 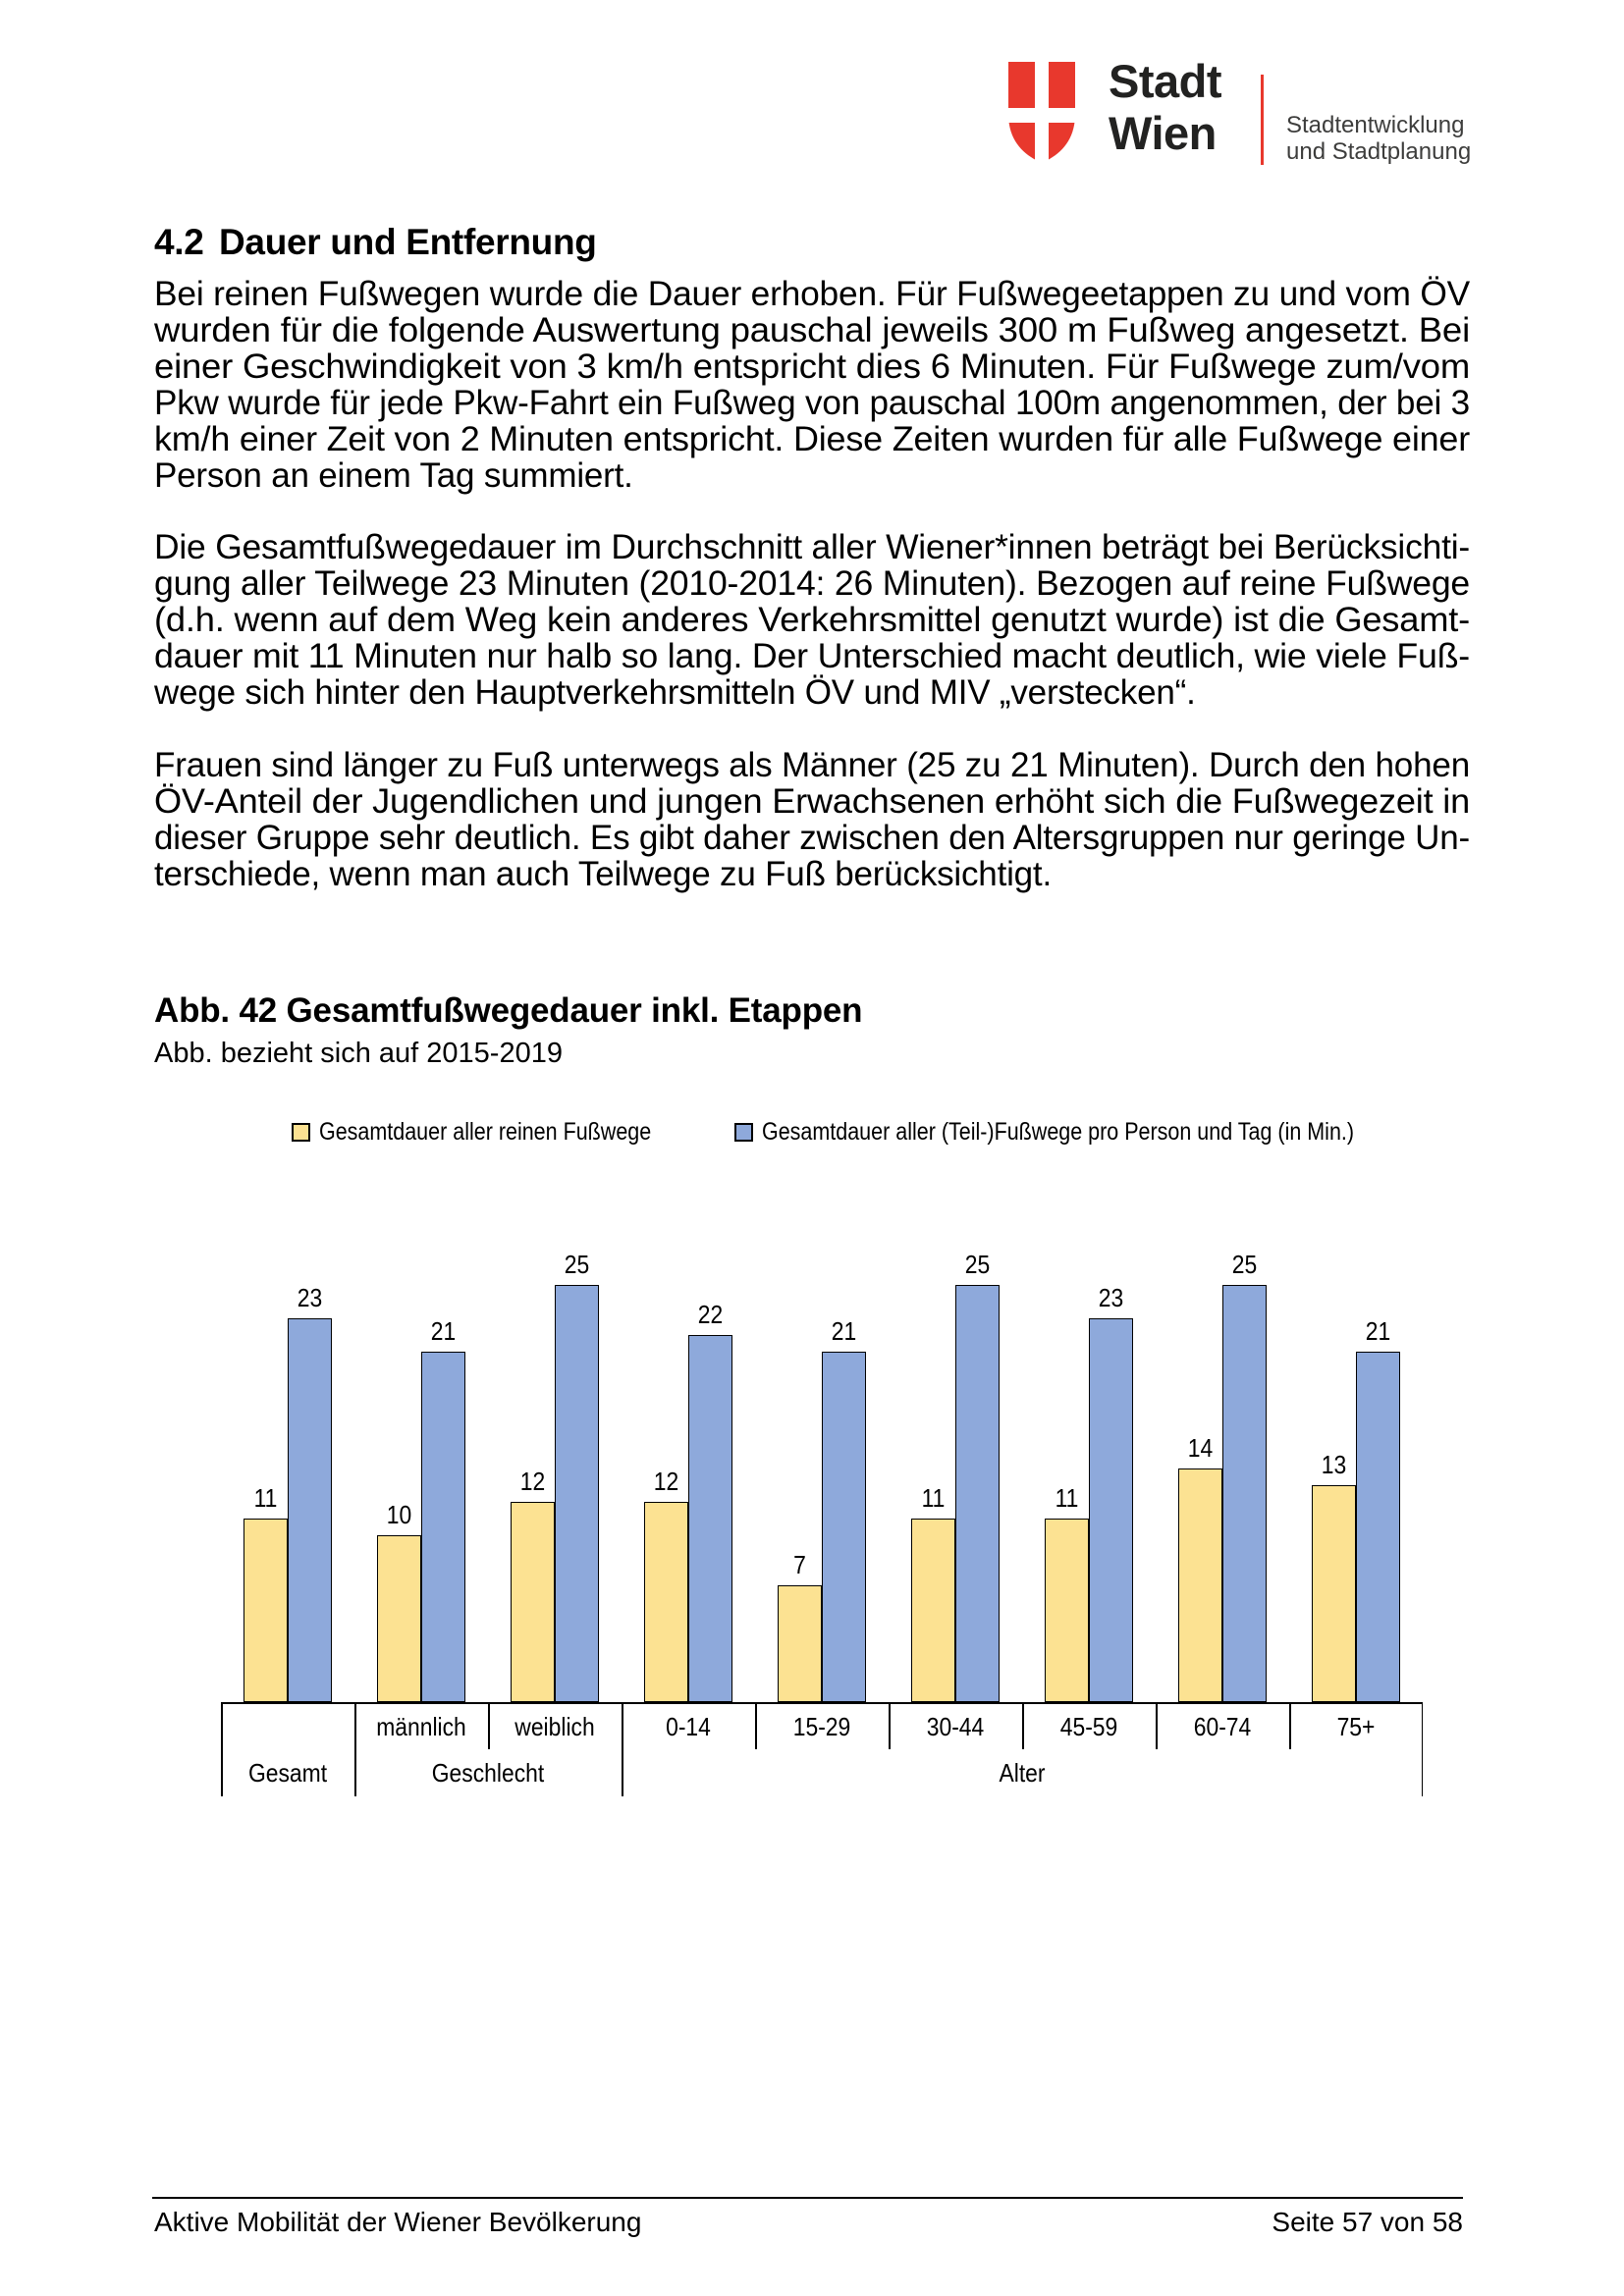 What do you see at coordinates (398, 2222) in the screenshot?
I see `footer-document-title: Aktive Mobilität der Wiener Bevölkerung` at bounding box center [398, 2222].